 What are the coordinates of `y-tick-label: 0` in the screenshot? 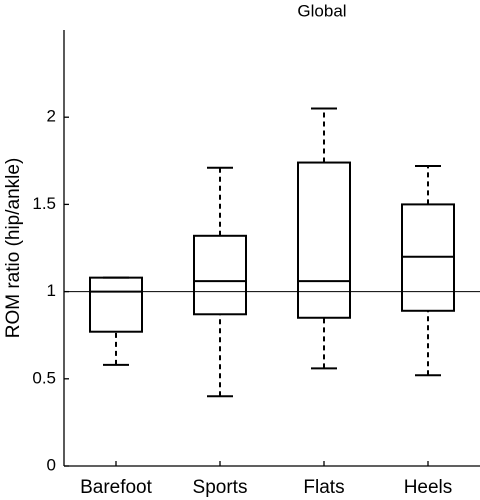 It's located at (51, 464).